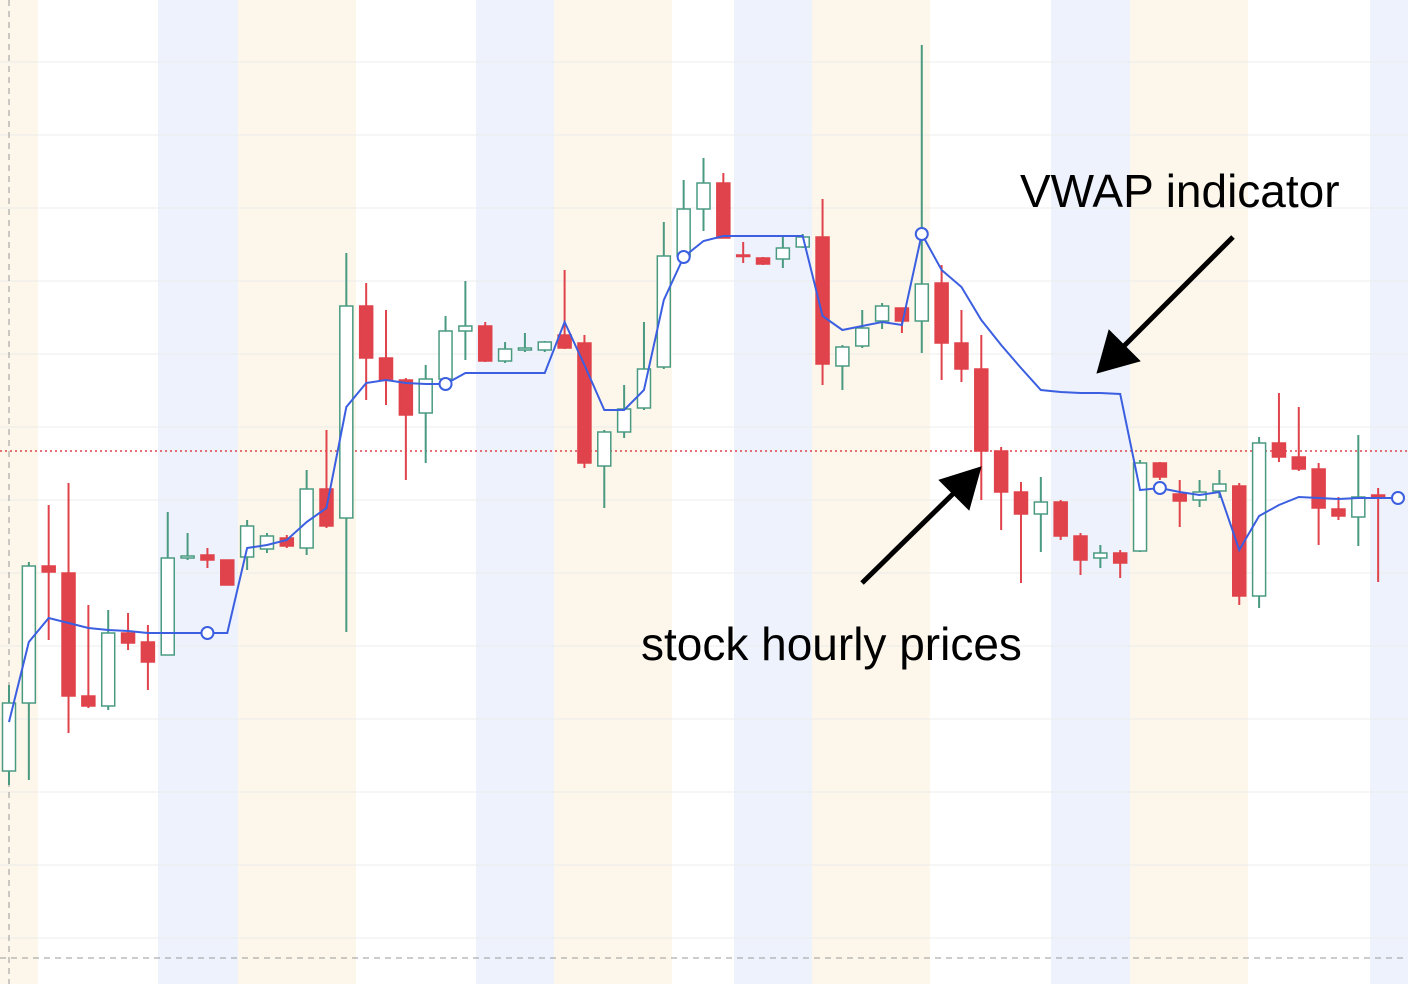 This screenshot has height=984, width=1408. I want to click on annotation: VWAP indicator, so click(1180, 191).